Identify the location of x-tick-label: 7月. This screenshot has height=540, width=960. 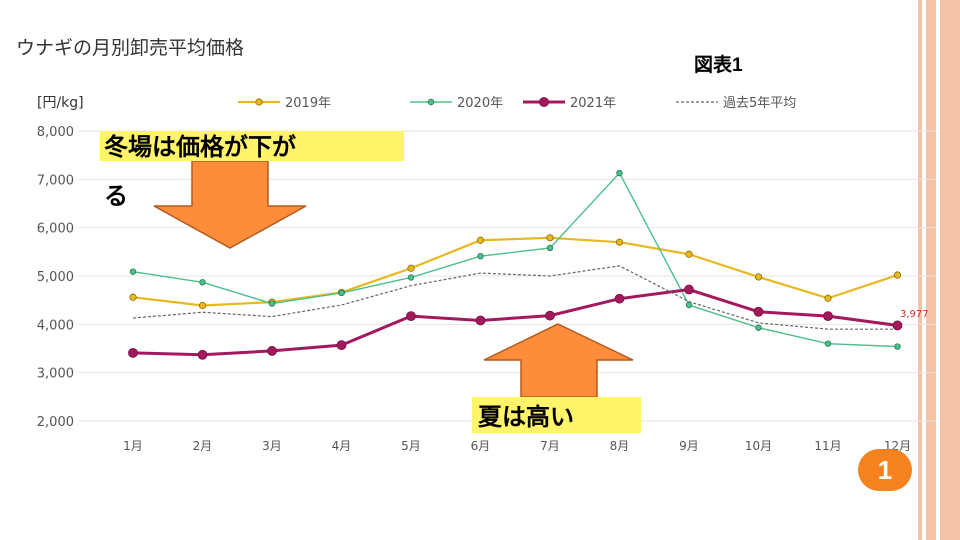
(550, 446).